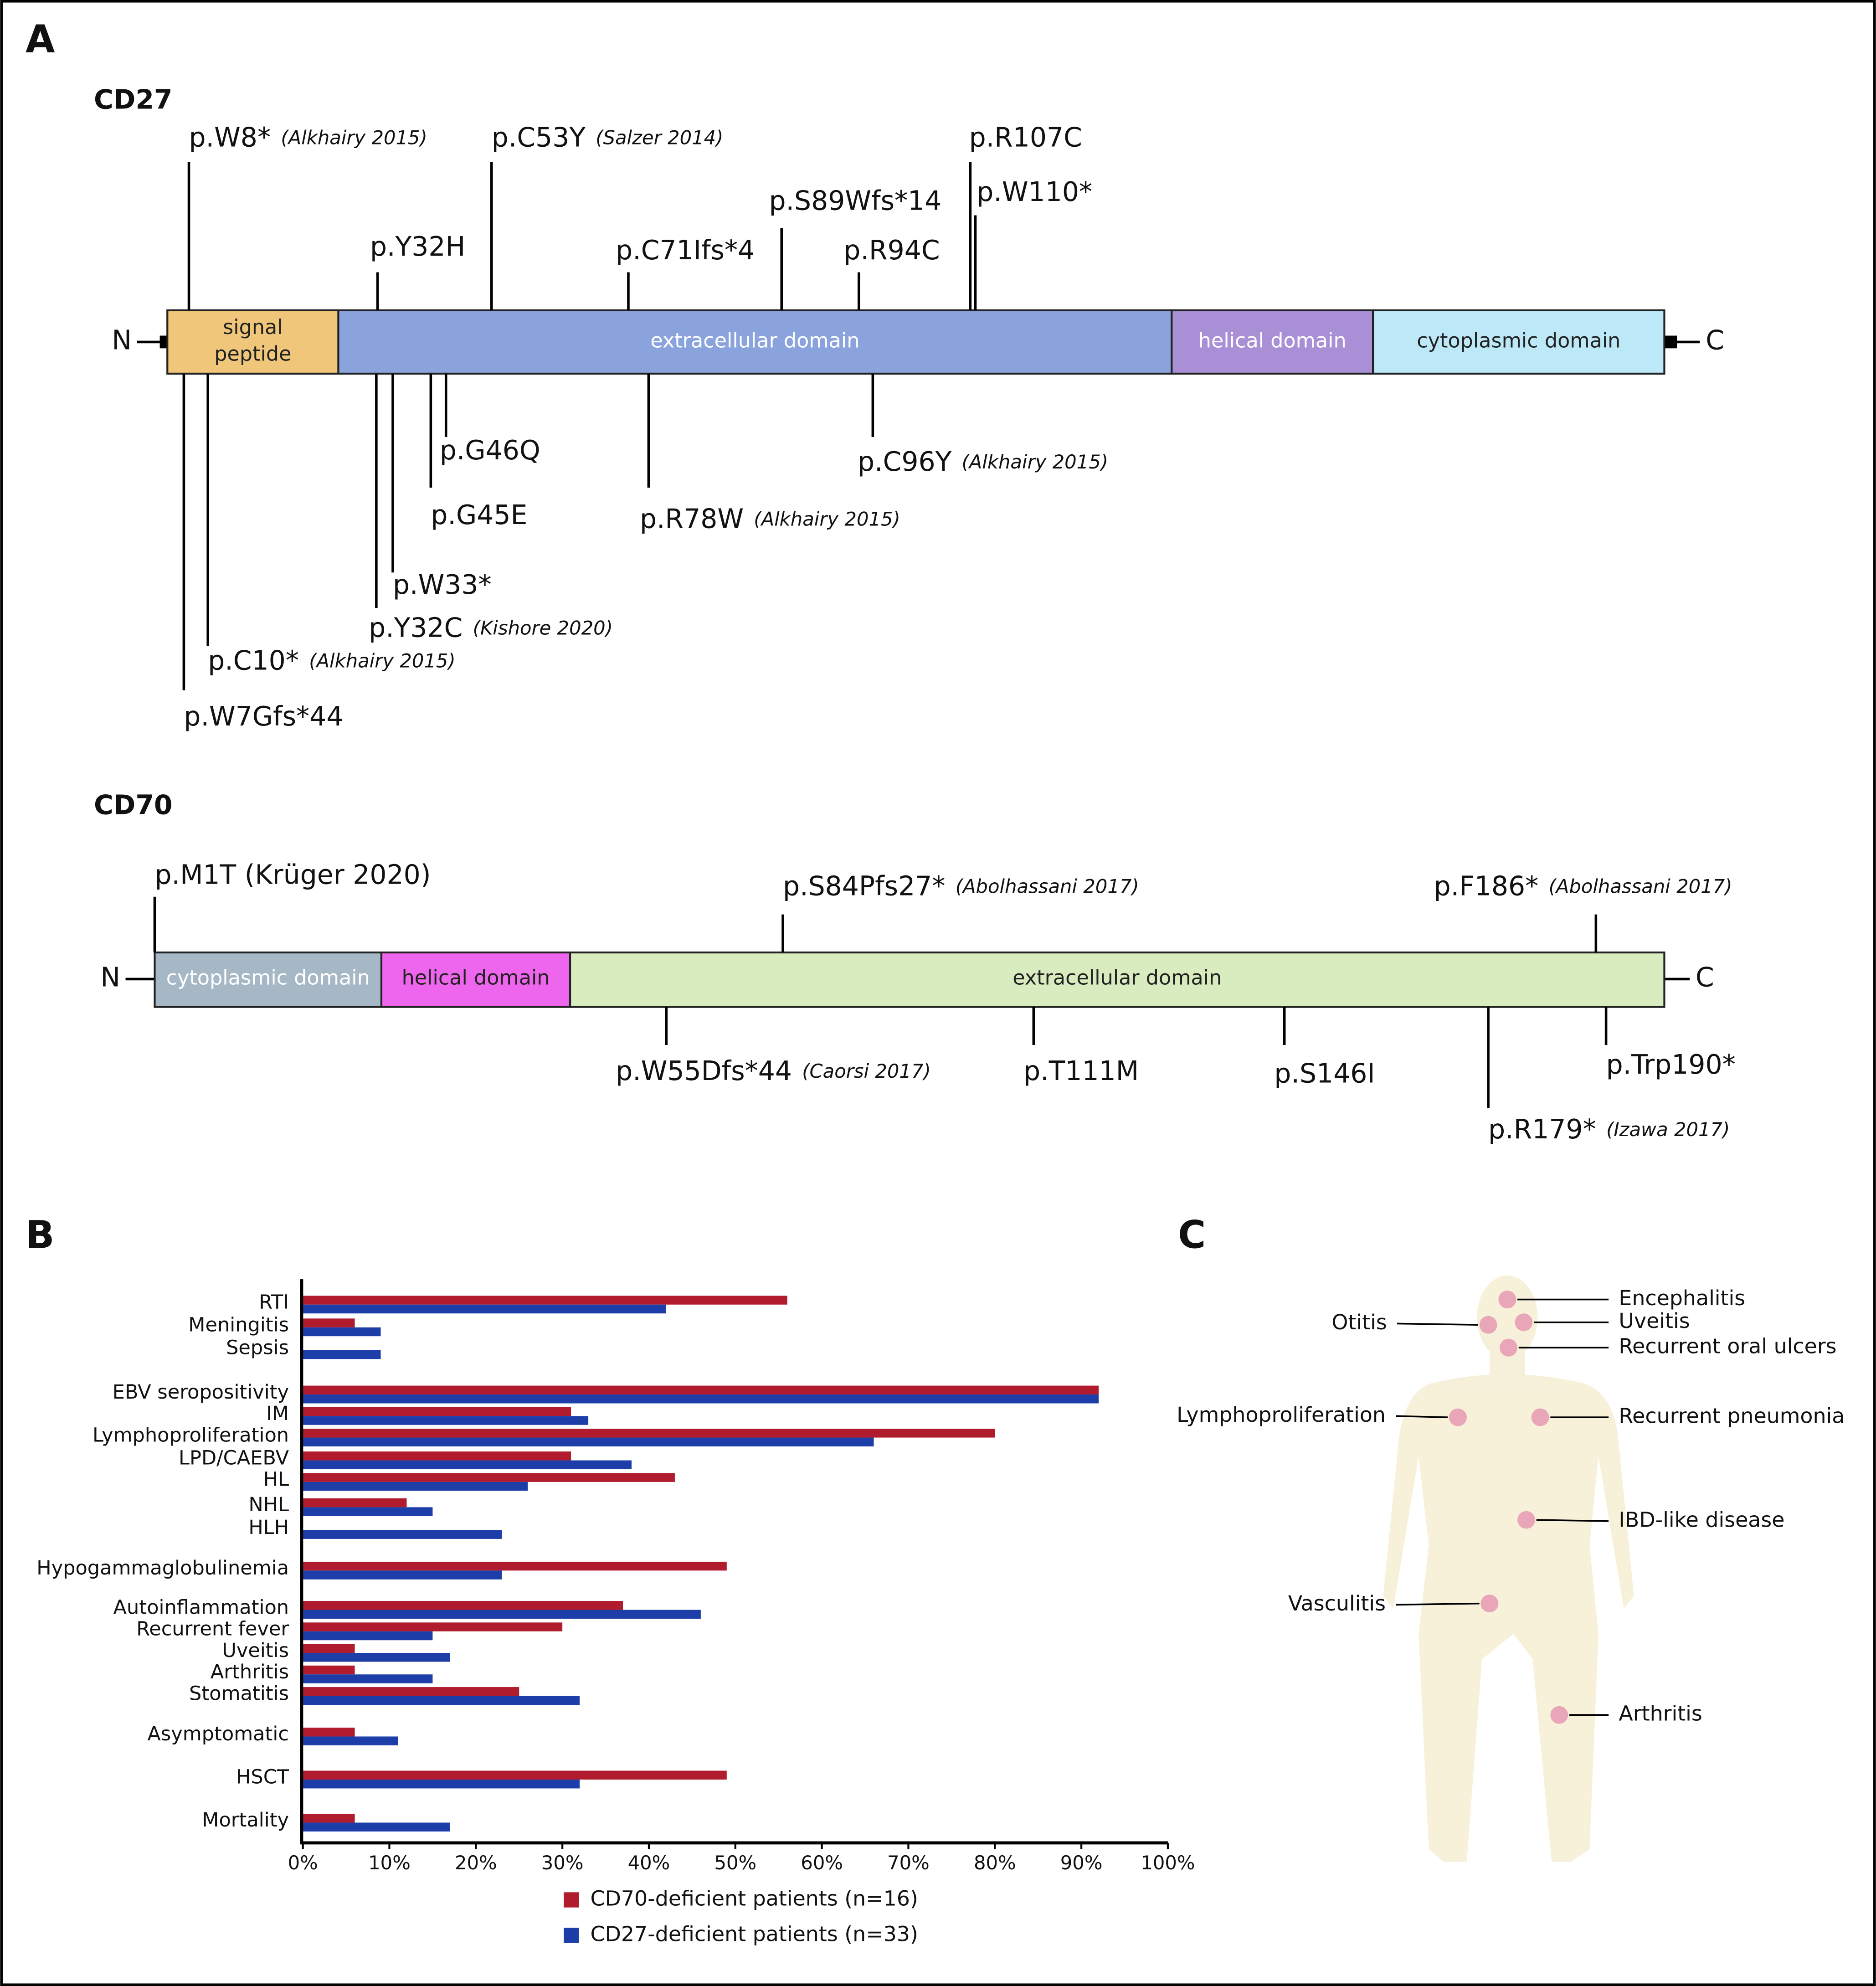 Image resolution: width=1876 pixels, height=1986 pixels. I want to click on domain-label: extracellular domain, so click(754, 340).